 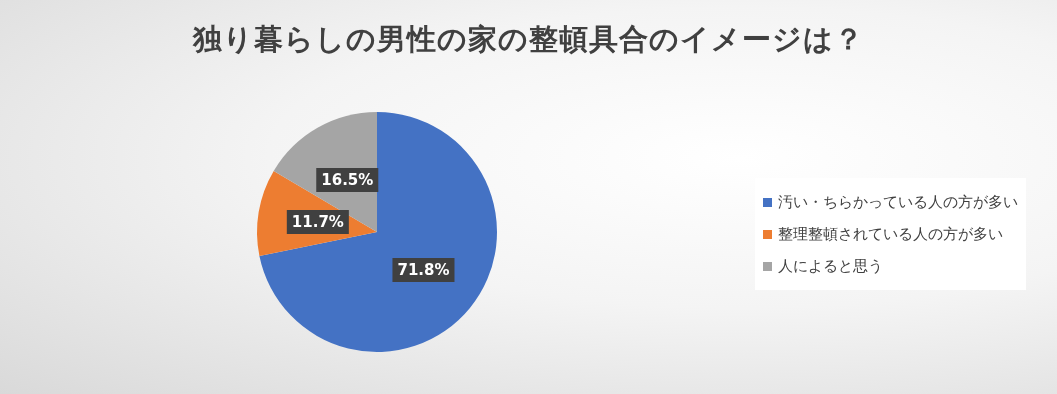 What do you see at coordinates (347, 179) in the screenshot?
I see `data-label: 16.5%` at bounding box center [347, 179].